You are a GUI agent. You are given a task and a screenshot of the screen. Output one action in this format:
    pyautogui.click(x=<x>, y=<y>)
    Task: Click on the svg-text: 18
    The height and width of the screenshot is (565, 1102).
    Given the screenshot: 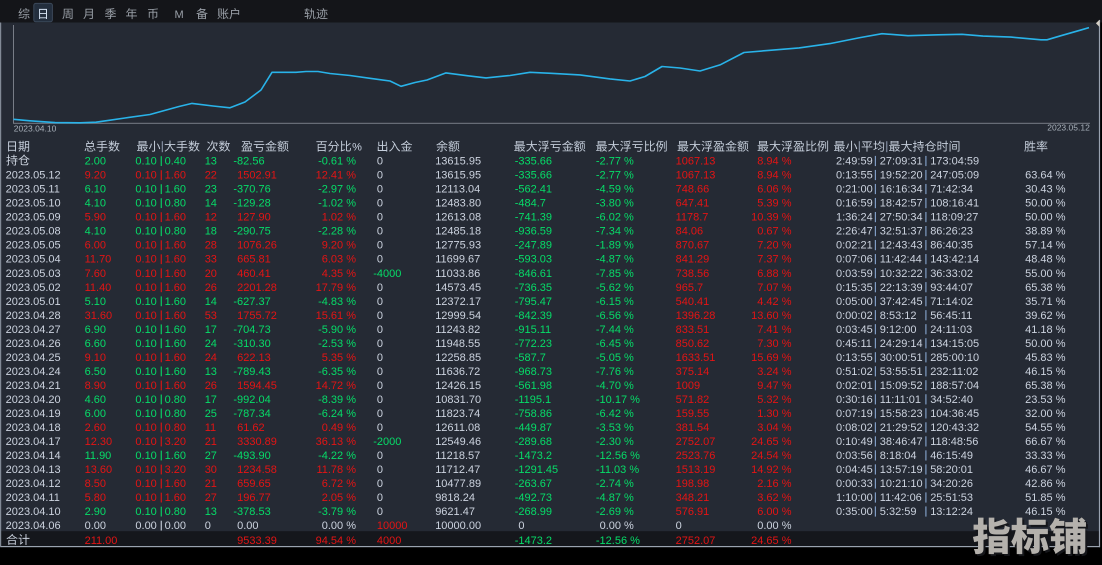 What is the action you would take?
    pyautogui.click(x=211, y=232)
    